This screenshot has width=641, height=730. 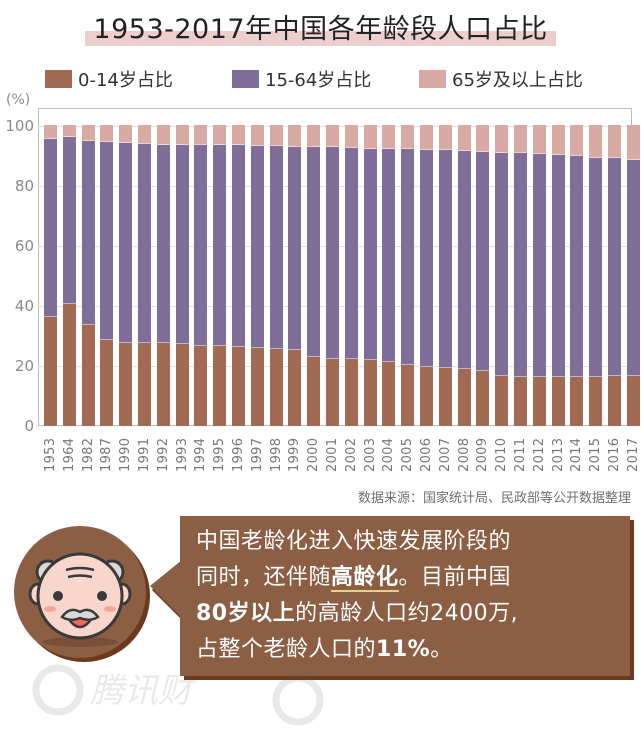 What do you see at coordinates (432, 79) in the screenshot?
I see `legend-swatch-65-plus` at bounding box center [432, 79].